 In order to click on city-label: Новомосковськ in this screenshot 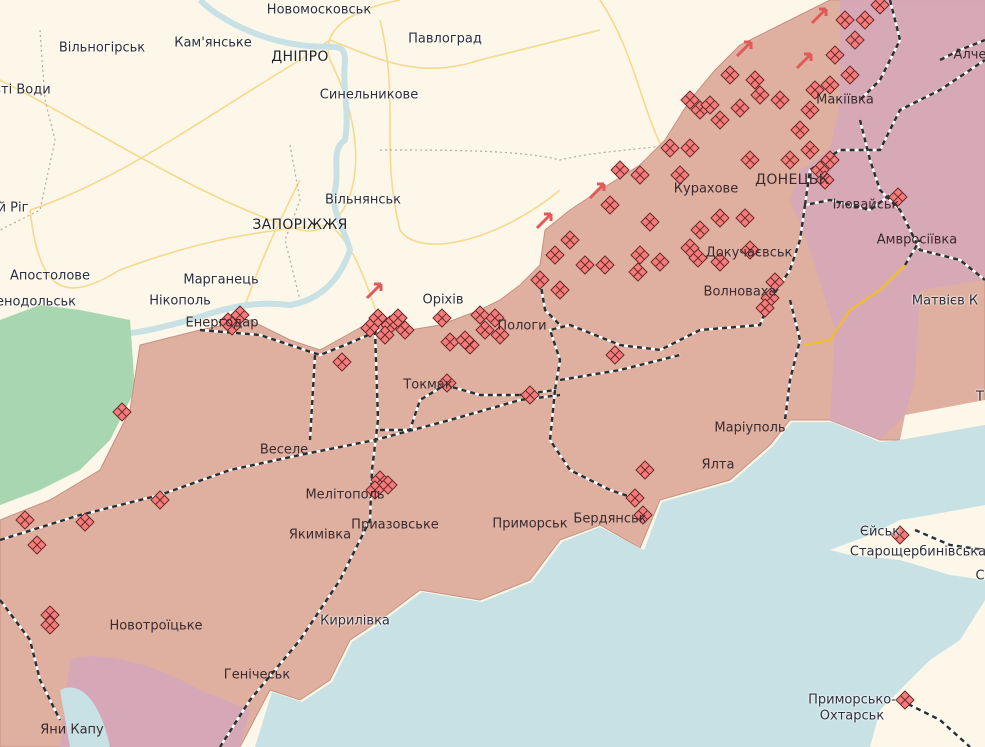, I will do `click(319, 10)`.